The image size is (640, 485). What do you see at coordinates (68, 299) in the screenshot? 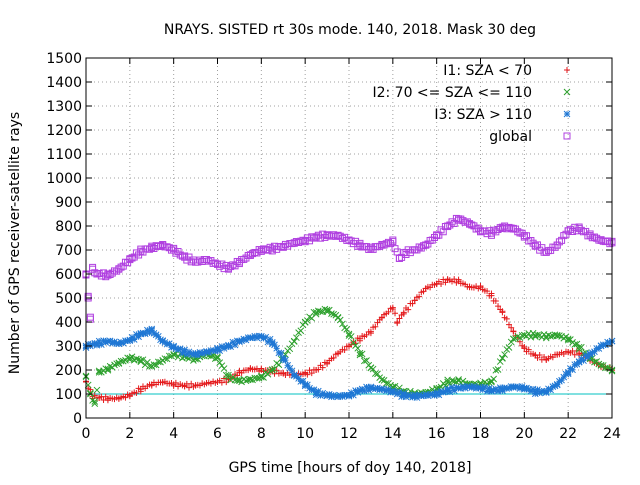
I see `y-tick-label: 500` at bounding box center [68, 299].